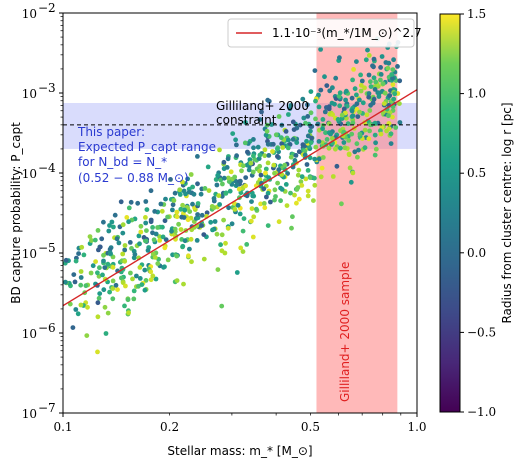  Describe the element at coordinates (47, 328) in the screenshot. I see `y-tick-exponent: −6` at that location.